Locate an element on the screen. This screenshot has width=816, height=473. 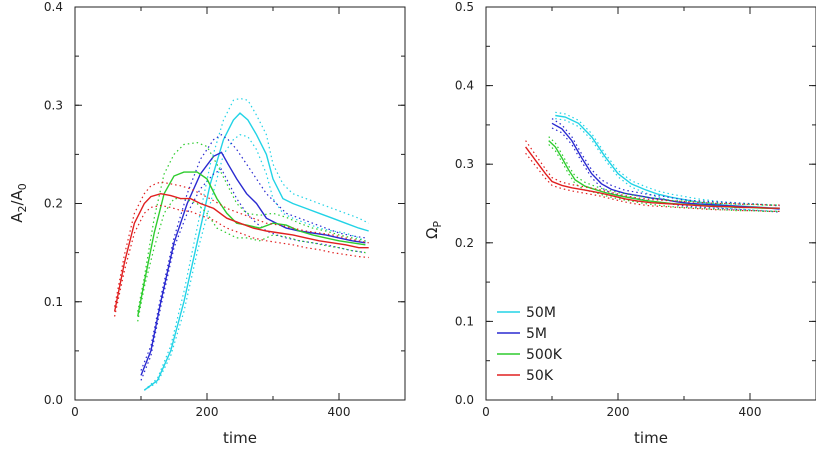
series-lower-500K-left is located at coordinates (251, 260).